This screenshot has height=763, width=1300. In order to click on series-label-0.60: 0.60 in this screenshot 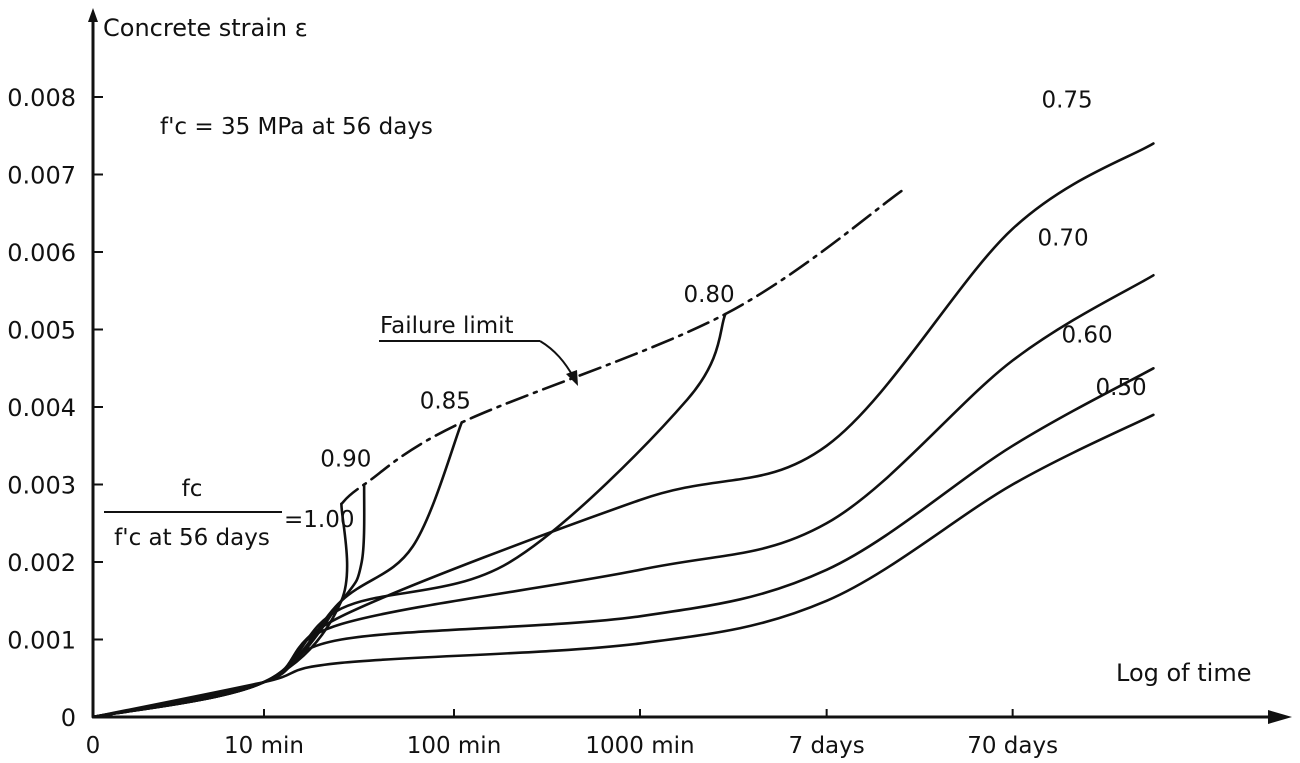, I will do `click(1086, 335)`.